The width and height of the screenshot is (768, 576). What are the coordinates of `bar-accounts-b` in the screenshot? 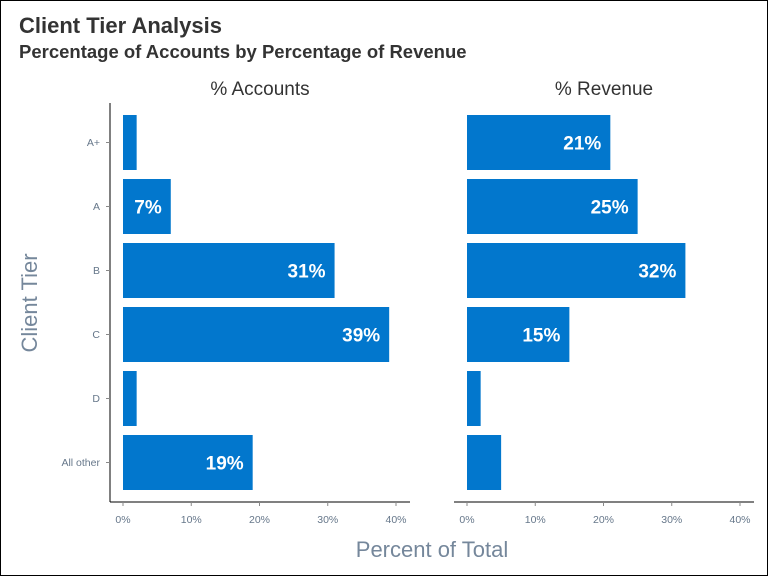 It's located at (229, 270).